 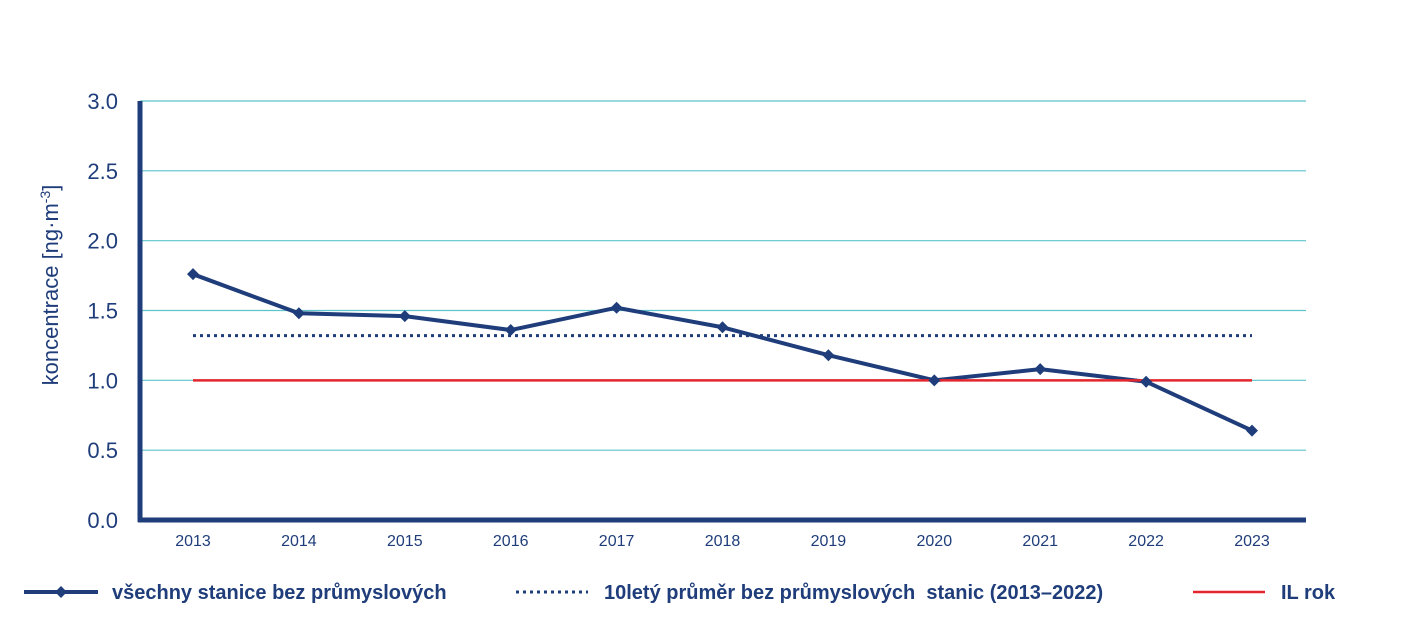 What do you see at coordinates (50, 294) in the screenshot?
I see `y-axis-label-main: koncentrace [ng·m` at bounding box center [50, 294].